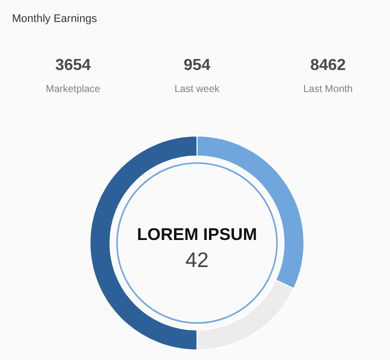 This screenshot has height=360, width=390. What do you see at coordinates (197, 89) in the screenshot?
I see `text: Last week` at bounding box center [197, 89].